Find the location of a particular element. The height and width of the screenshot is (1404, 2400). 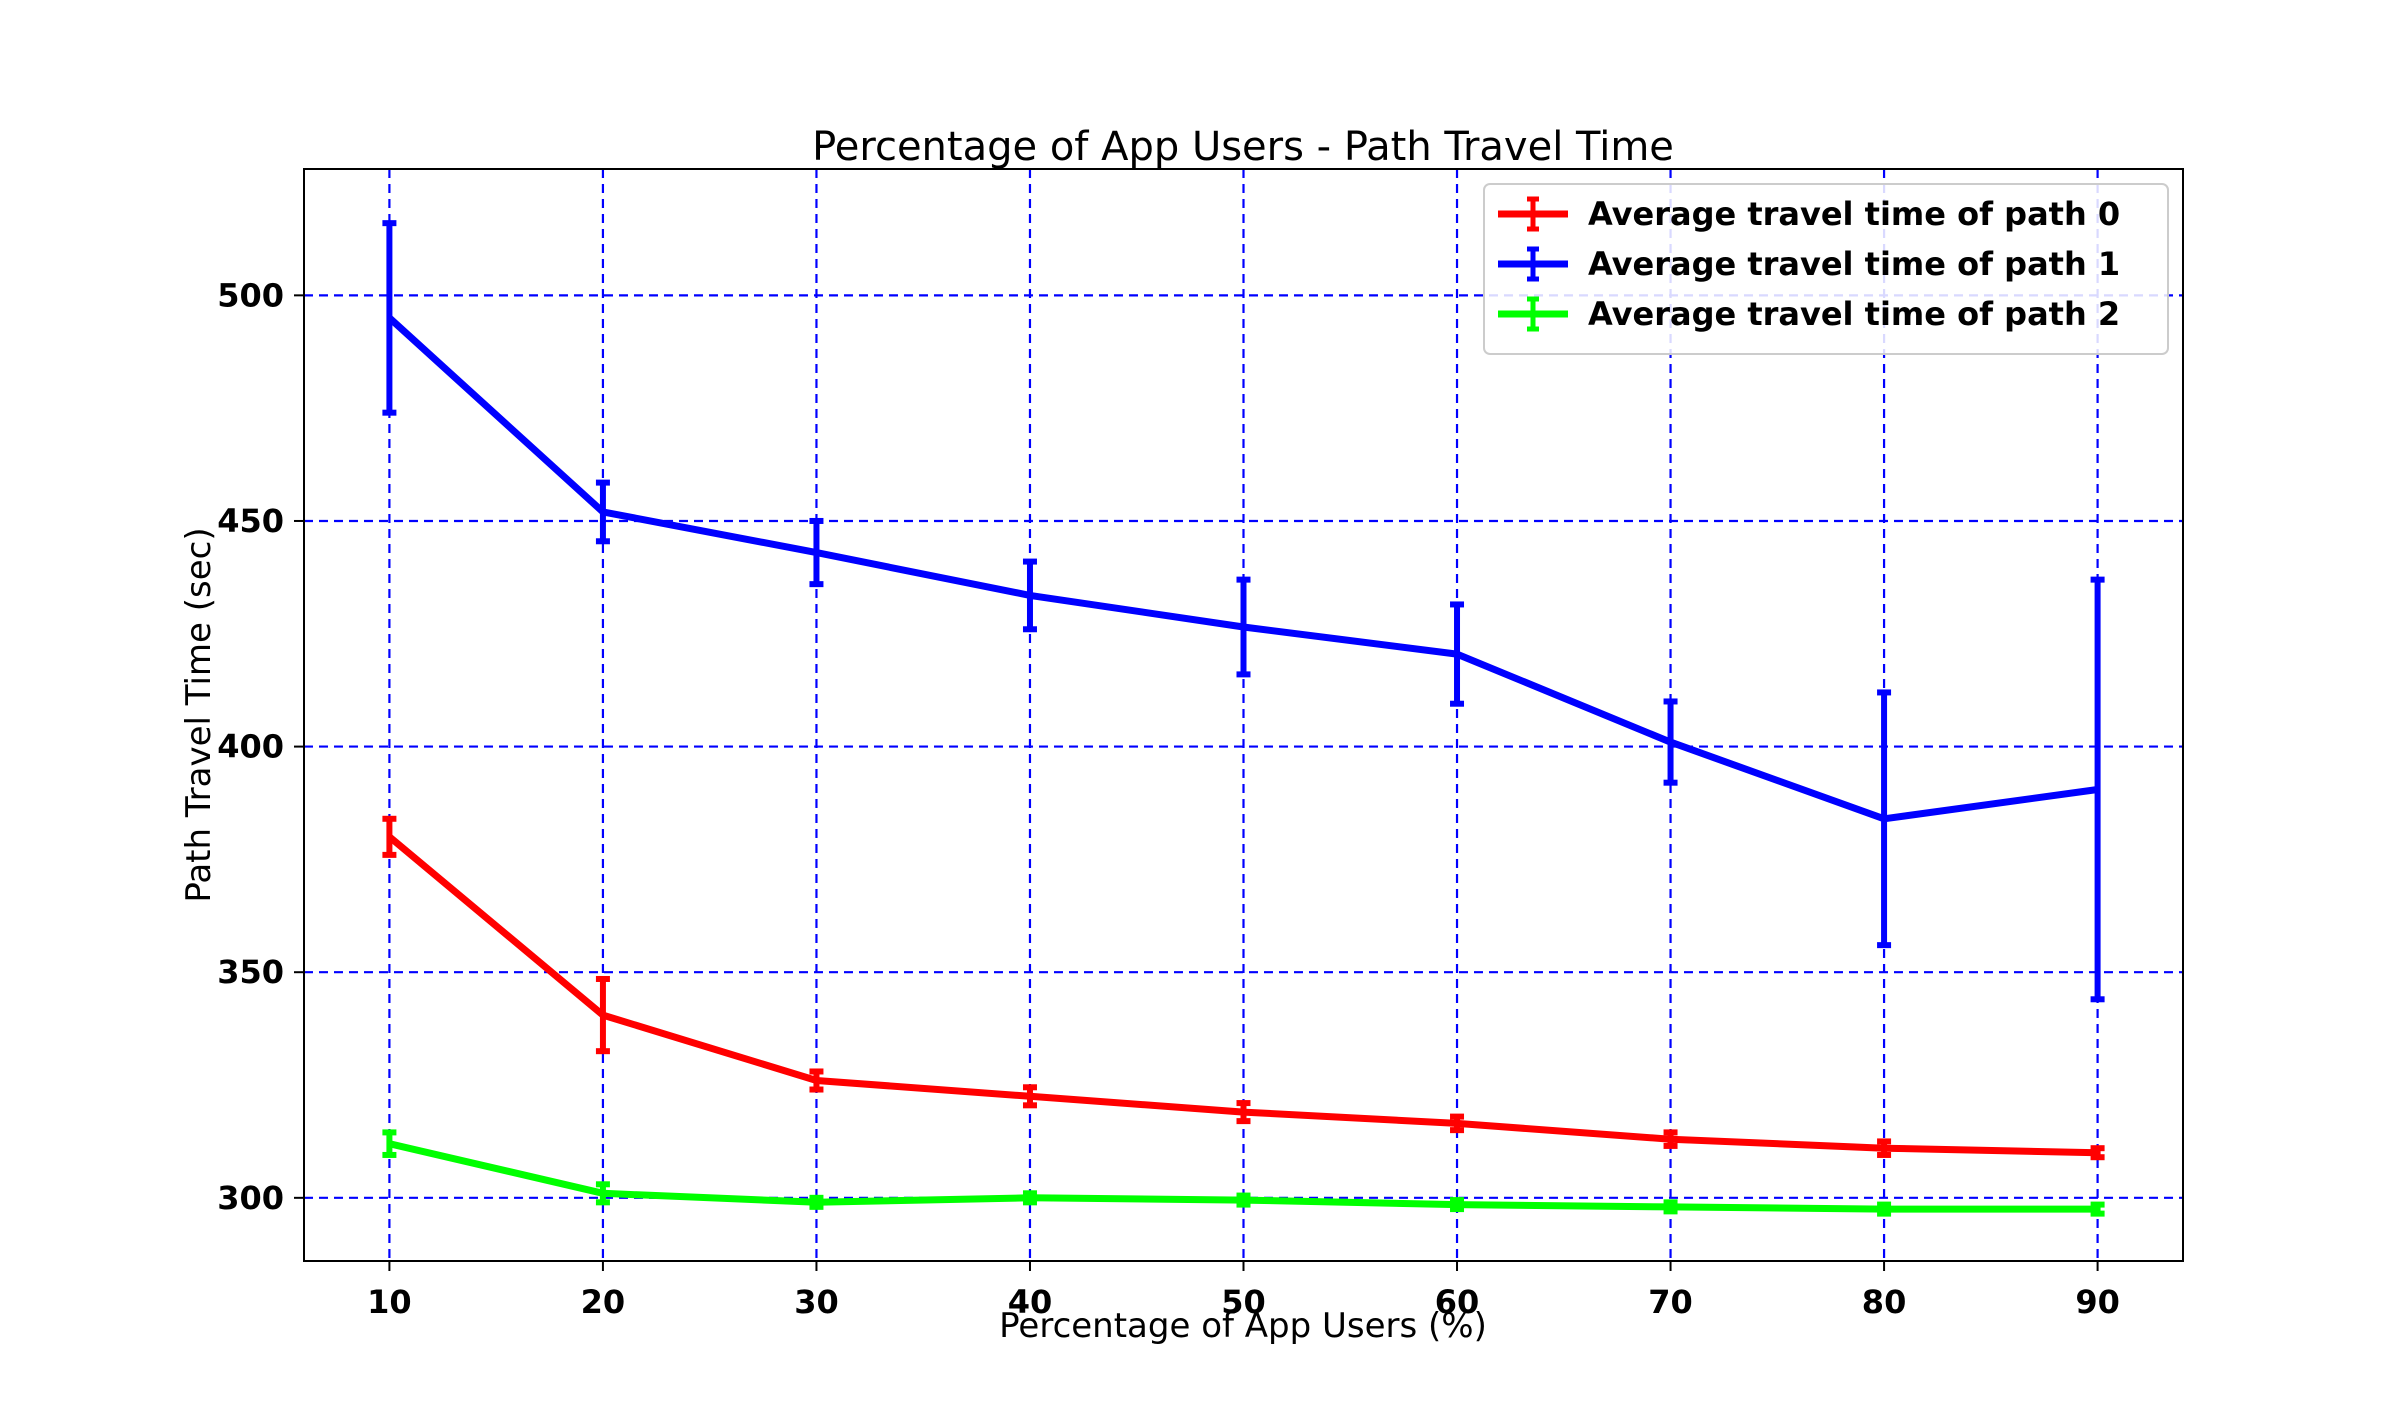

x-tick-label: 70 is located at coordinates (1670, 1302).